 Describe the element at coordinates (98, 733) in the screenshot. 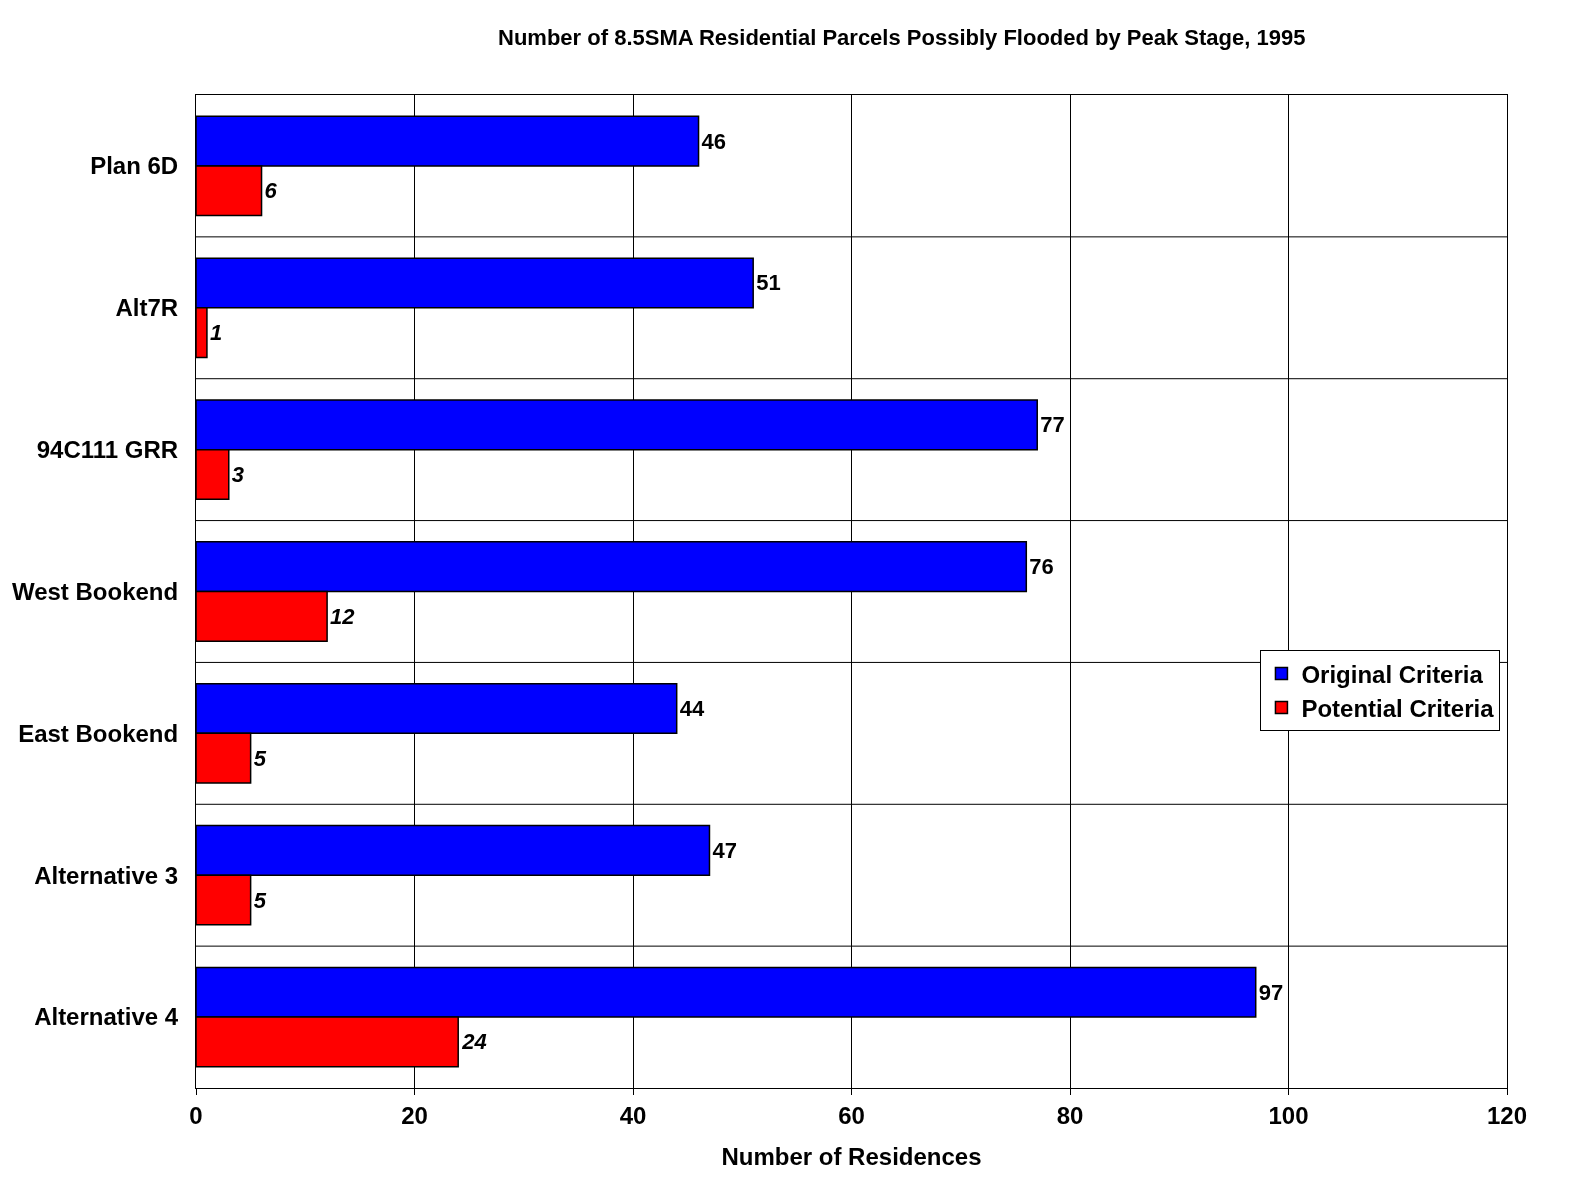

I see `y-tick-label: East Bookend` at that location.